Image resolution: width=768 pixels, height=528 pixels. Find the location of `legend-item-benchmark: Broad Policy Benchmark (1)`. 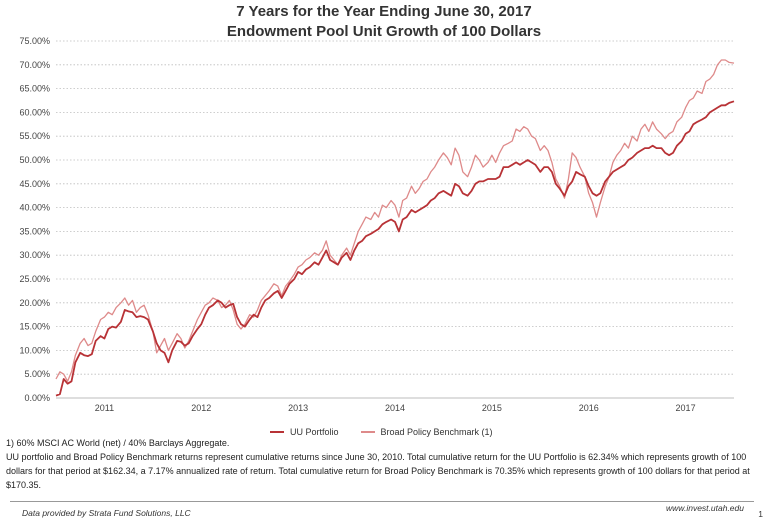

legend-item-benchmark: Broad Policy Benchmark (1) is located at coordinates (426, 432).